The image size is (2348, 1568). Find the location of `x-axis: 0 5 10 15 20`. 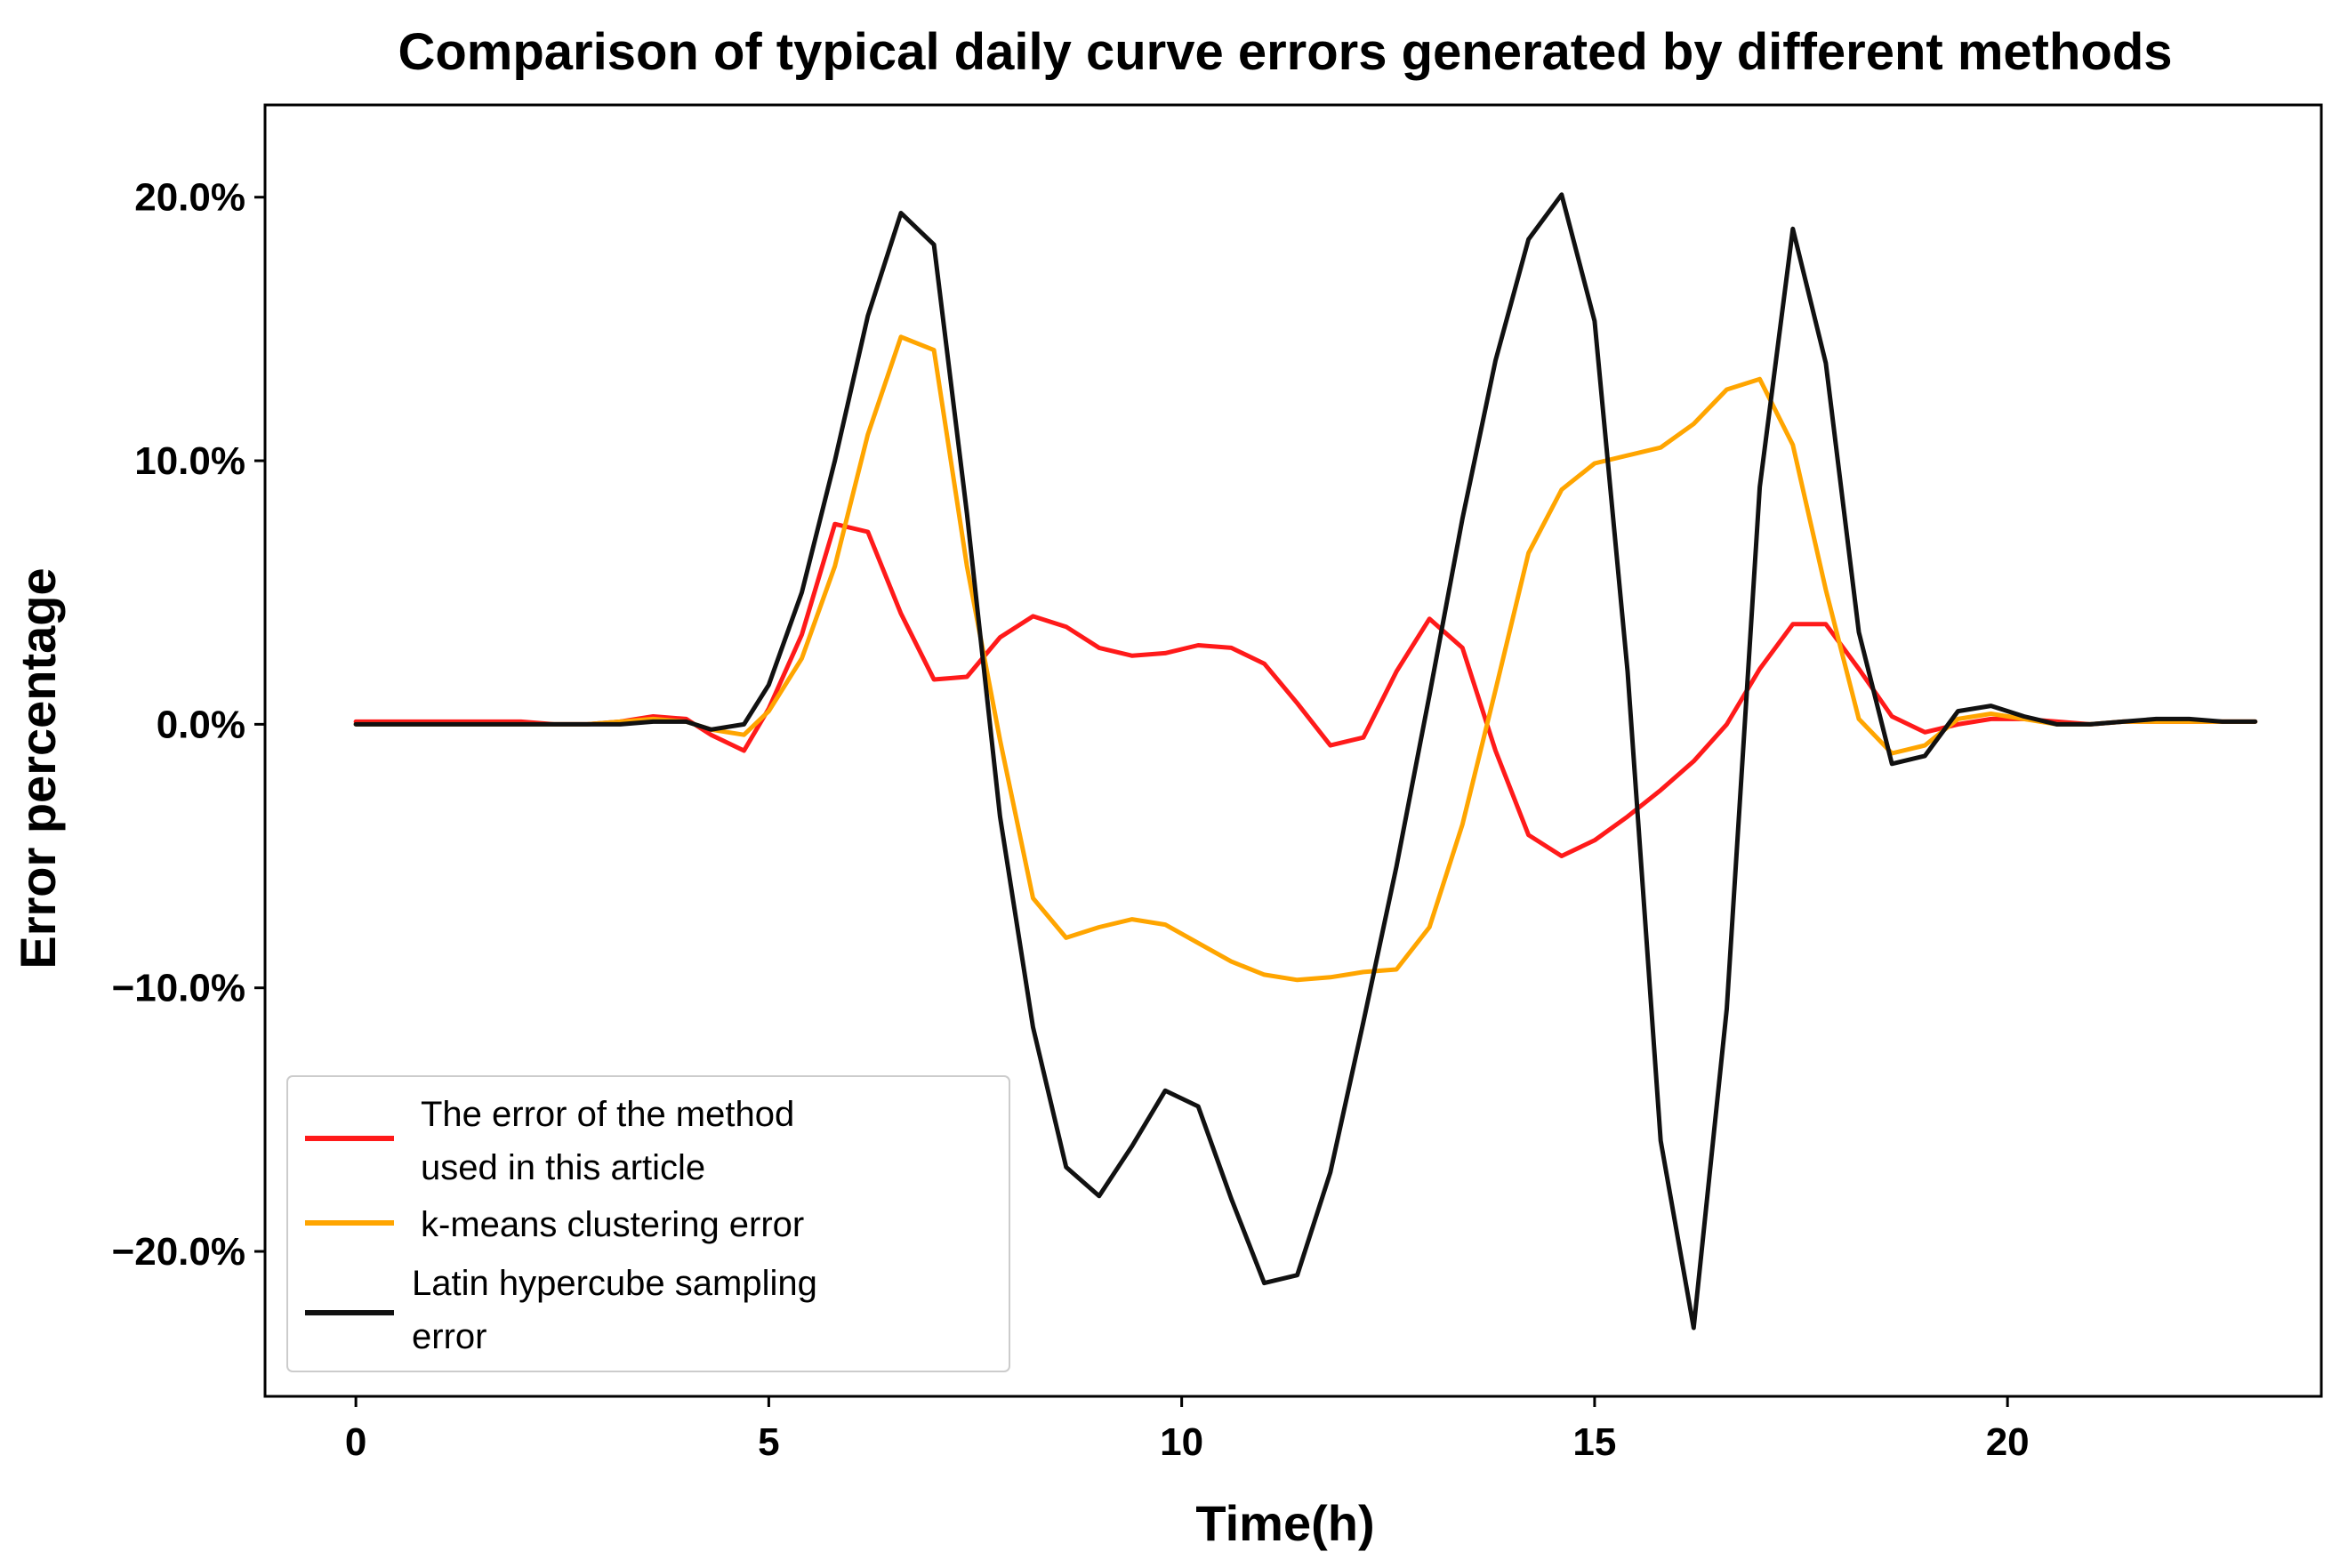

x-axis: 0 5 10 15 20 is located at coordinates (1187, 1430).